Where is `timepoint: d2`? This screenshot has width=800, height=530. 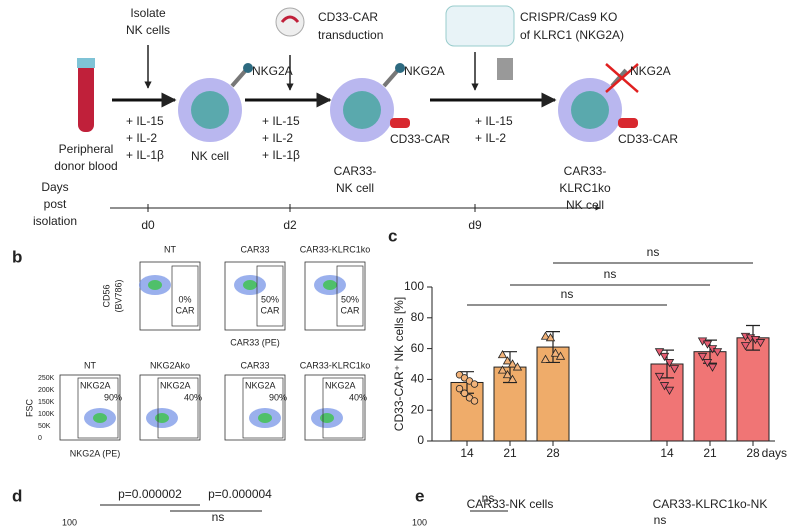 timepoint: d2 is located at coordinates (290, 225).